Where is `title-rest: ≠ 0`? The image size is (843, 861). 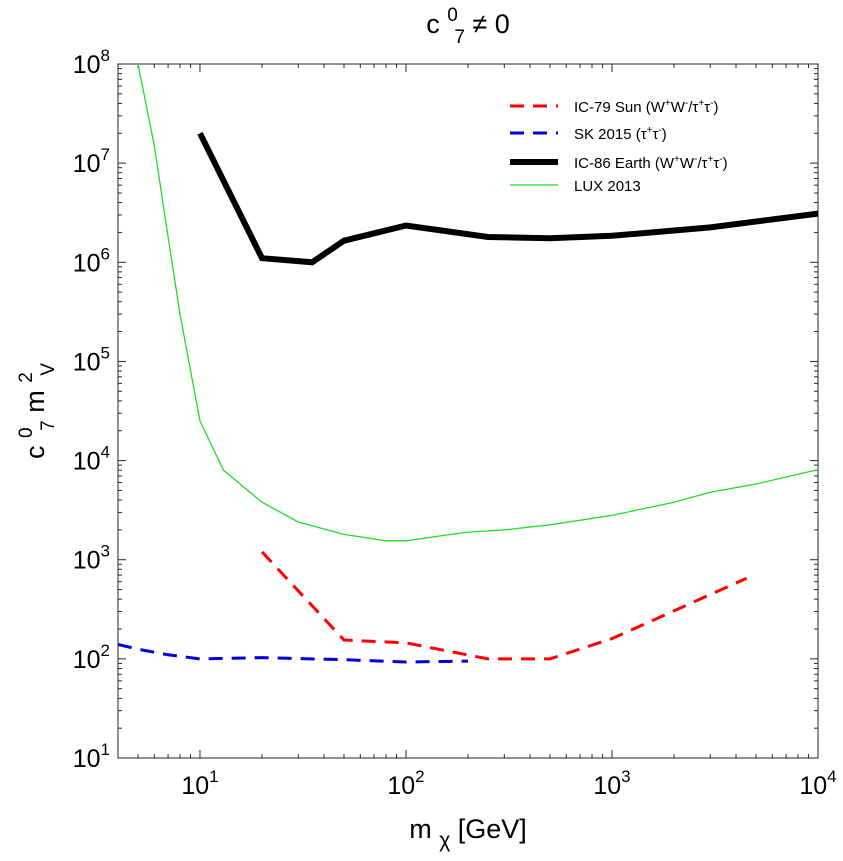 title-rest: ≠ 0 is located at coordinates (490, 24).